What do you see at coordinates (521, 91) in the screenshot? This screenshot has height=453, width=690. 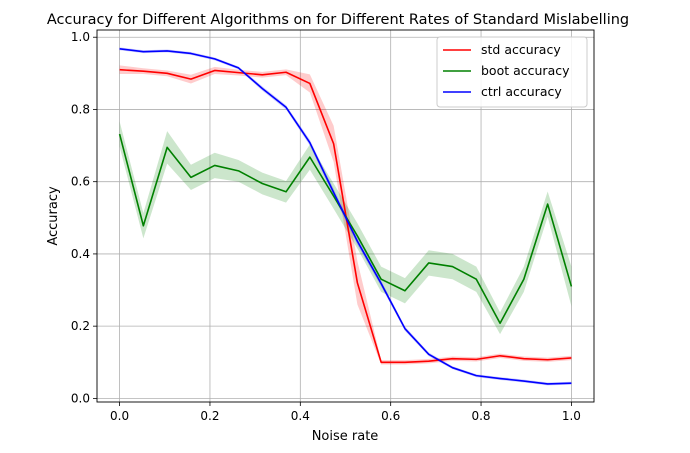 I see `legend-label-ctrl: ctrl accuracy` at bounding box center [521, 91].